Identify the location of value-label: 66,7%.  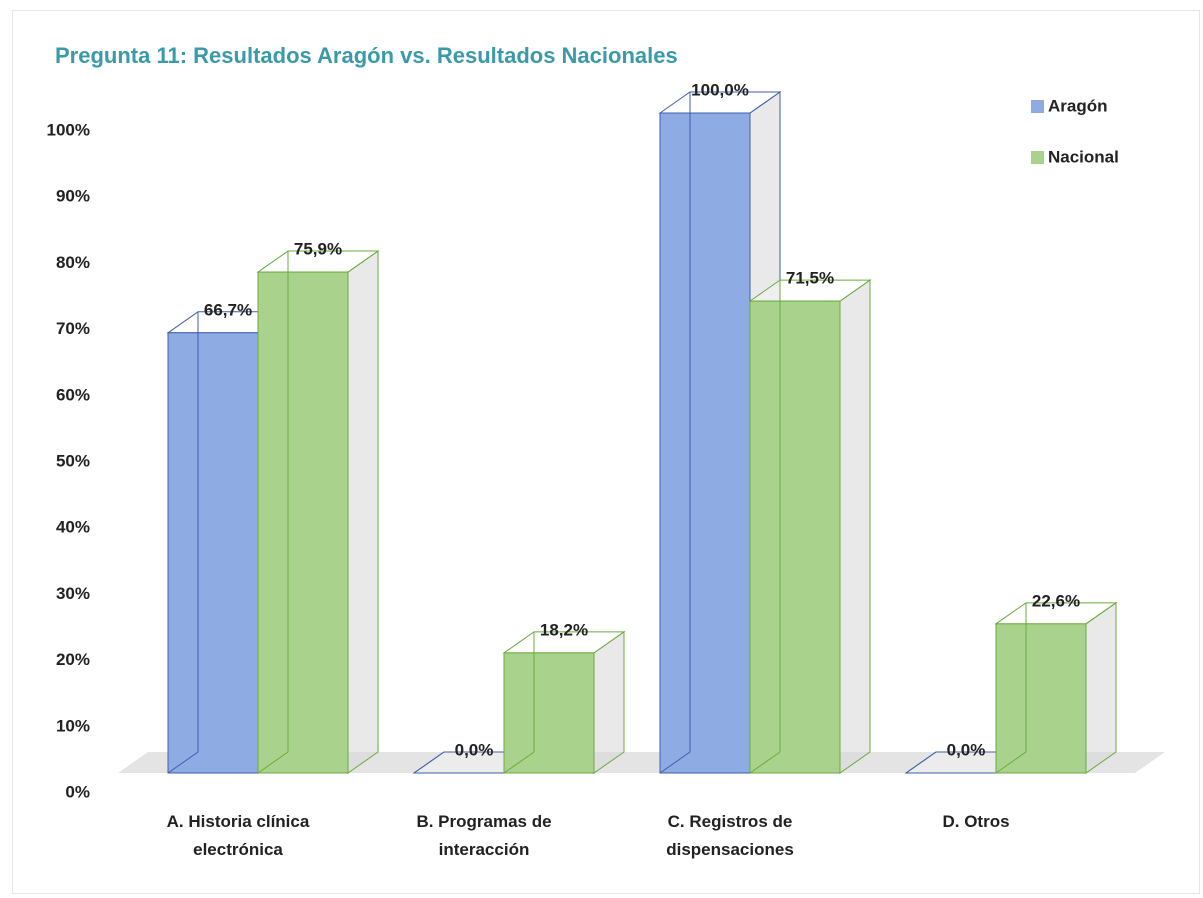
(228, 309).